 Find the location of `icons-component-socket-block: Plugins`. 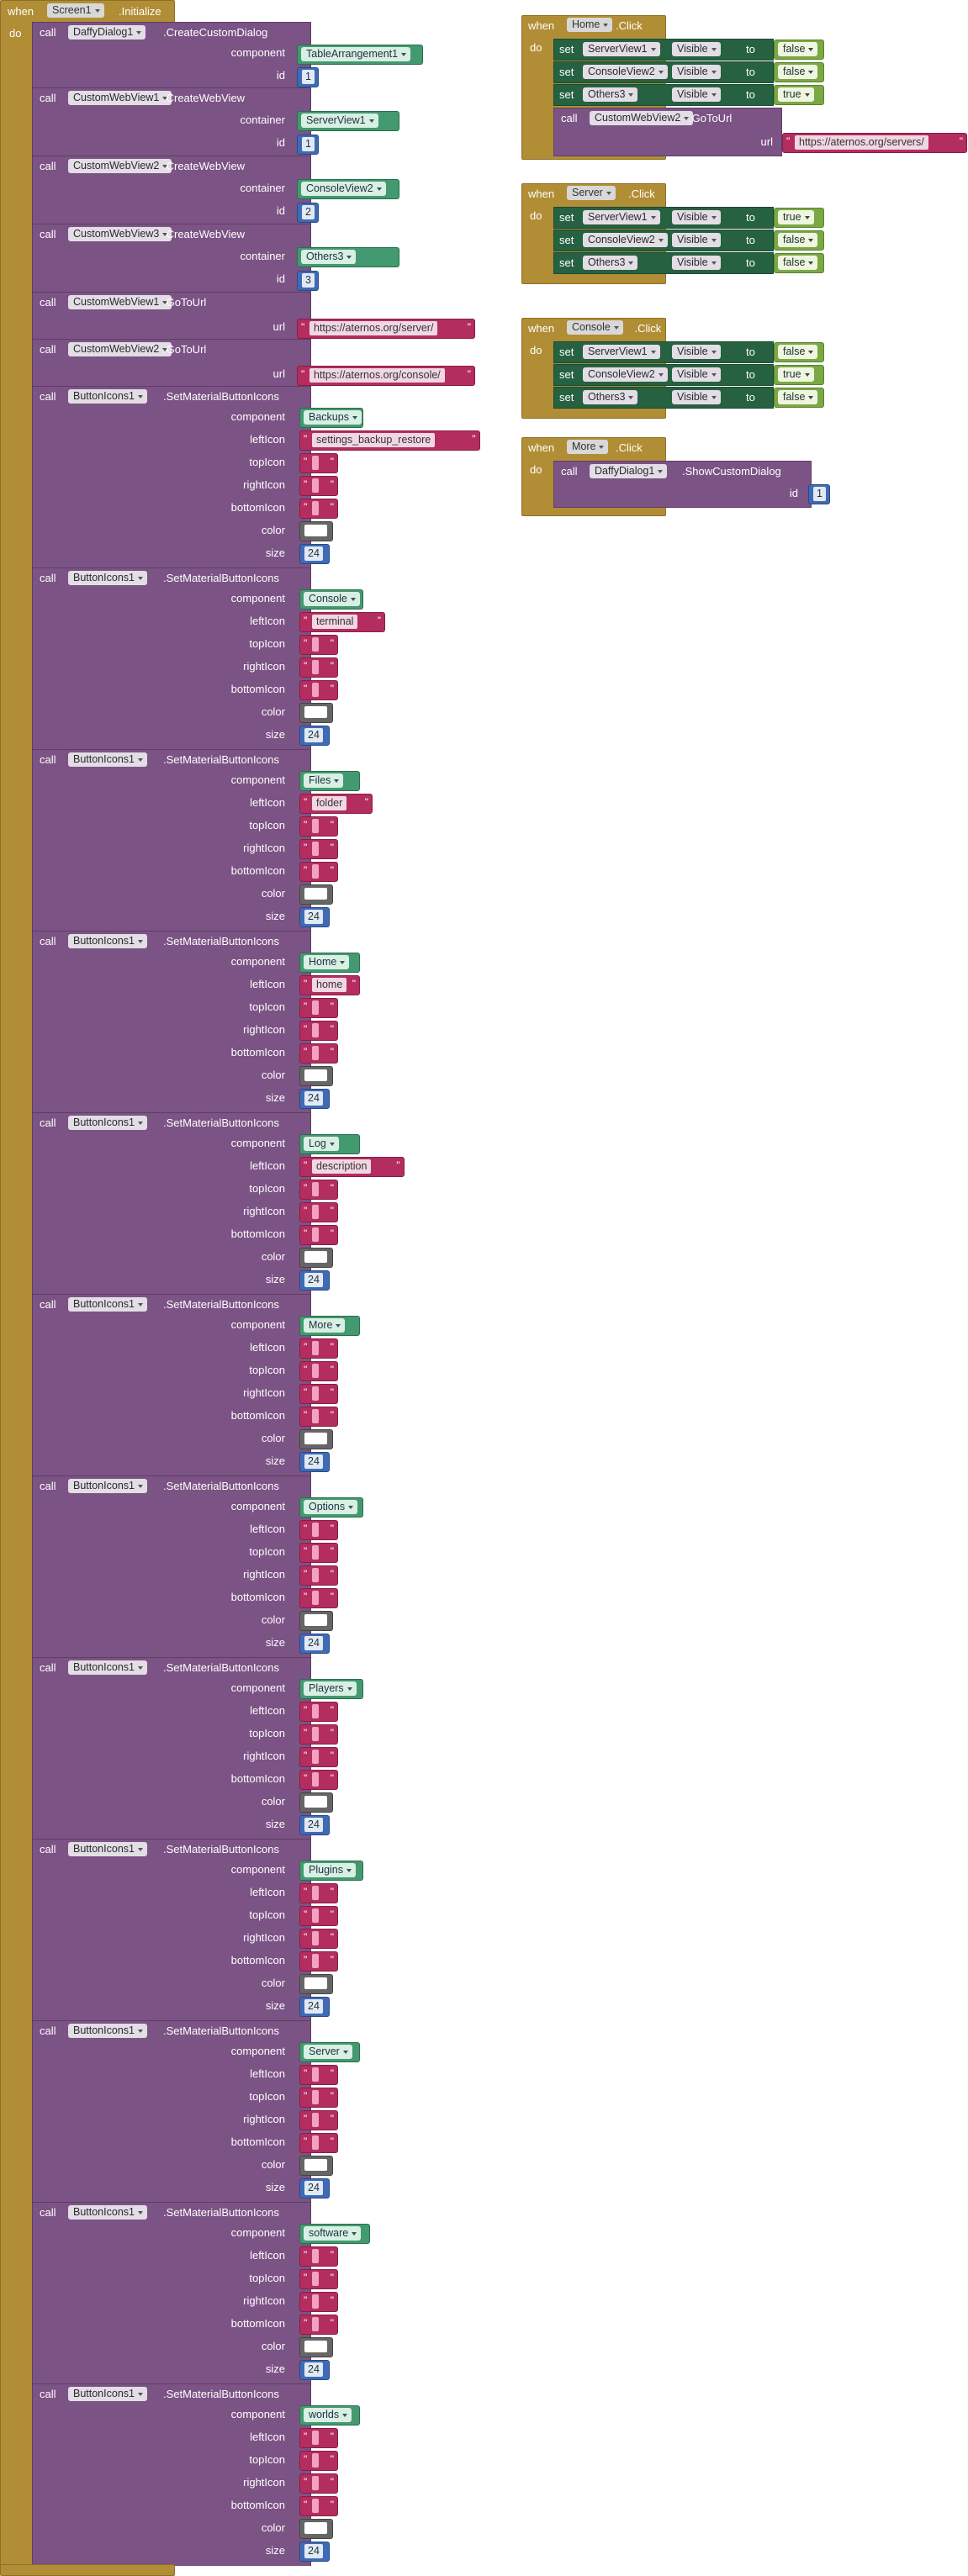

icons-component-socket-block: Plugins is located at coordinates (331, 1871).